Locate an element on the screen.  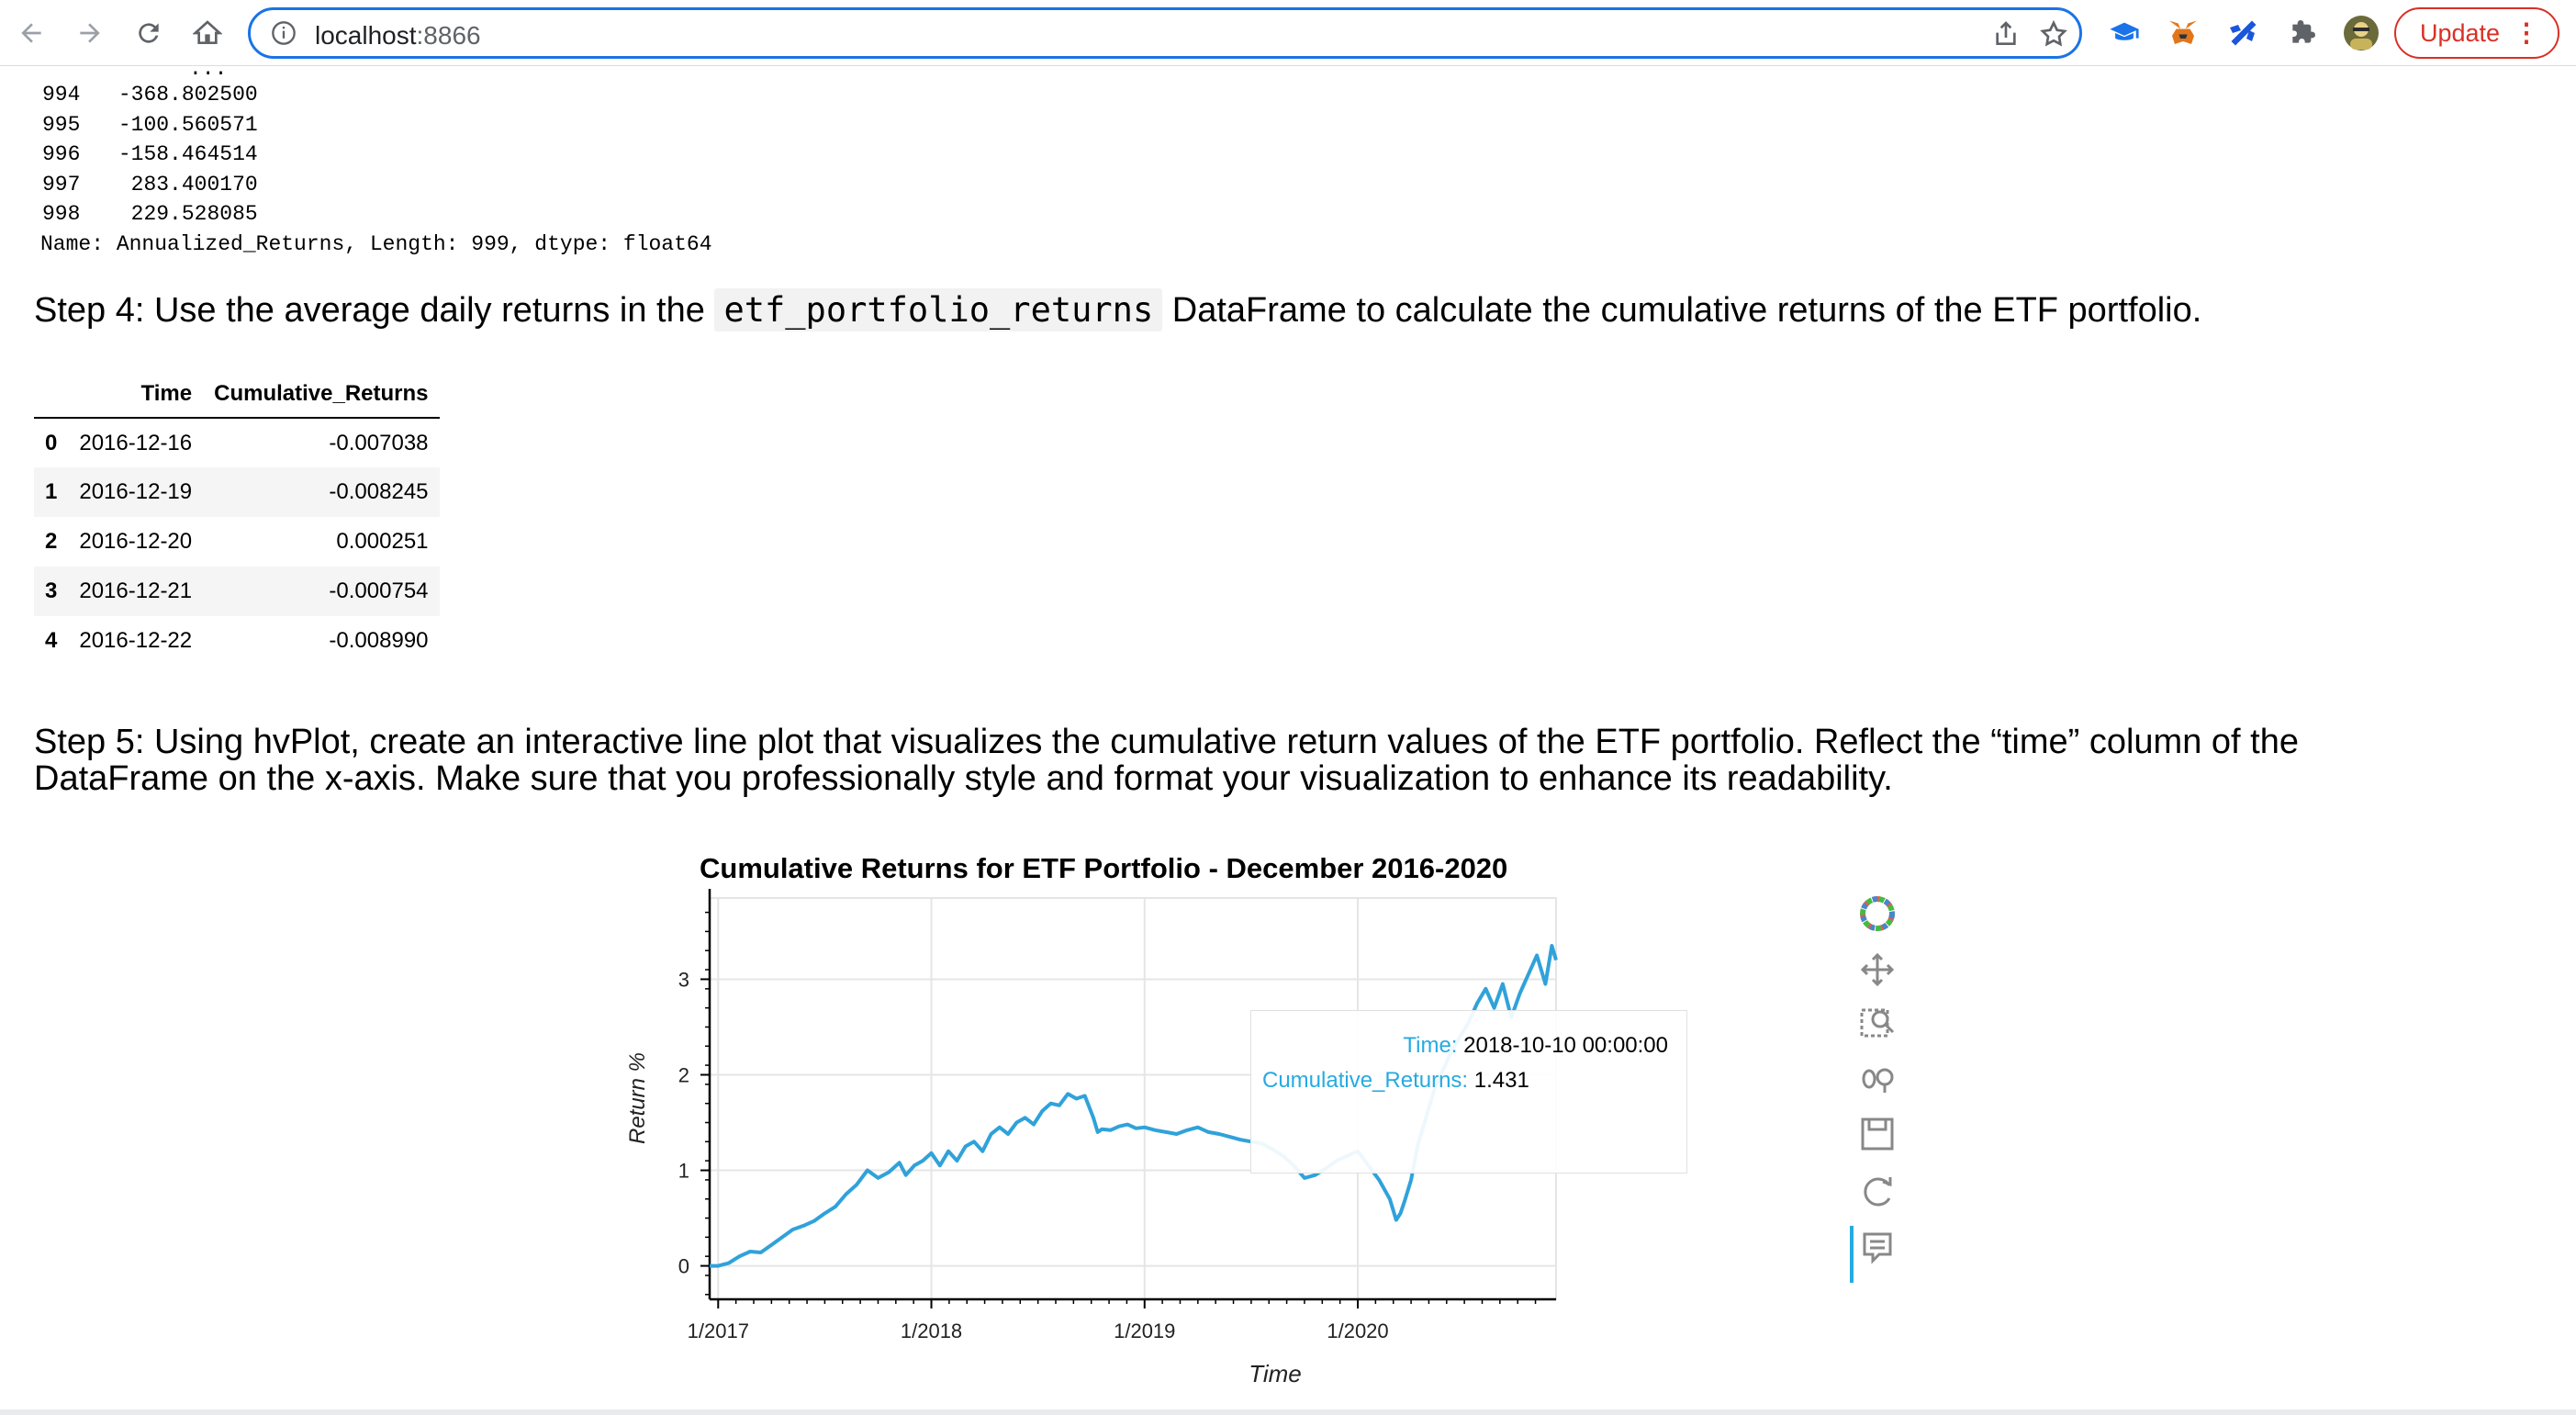
y-tick-label: 0 is located at coordinates (683, 1266).